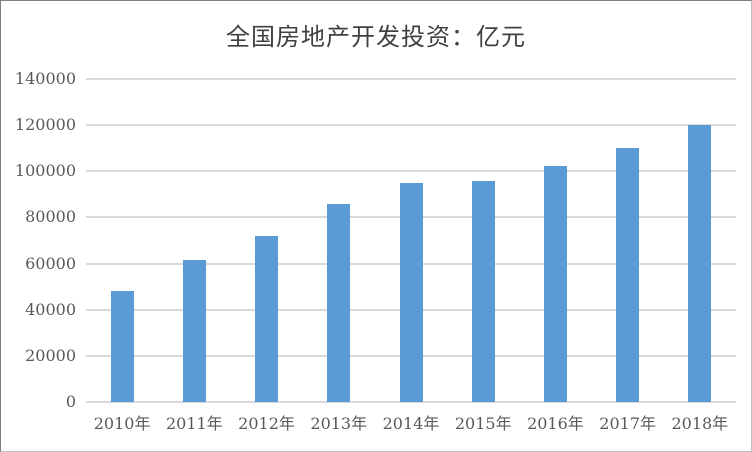  What do you see at coordinates (700, 263) in the screenshot?
I see `bar-2018年` at bounding box center [700, 263].